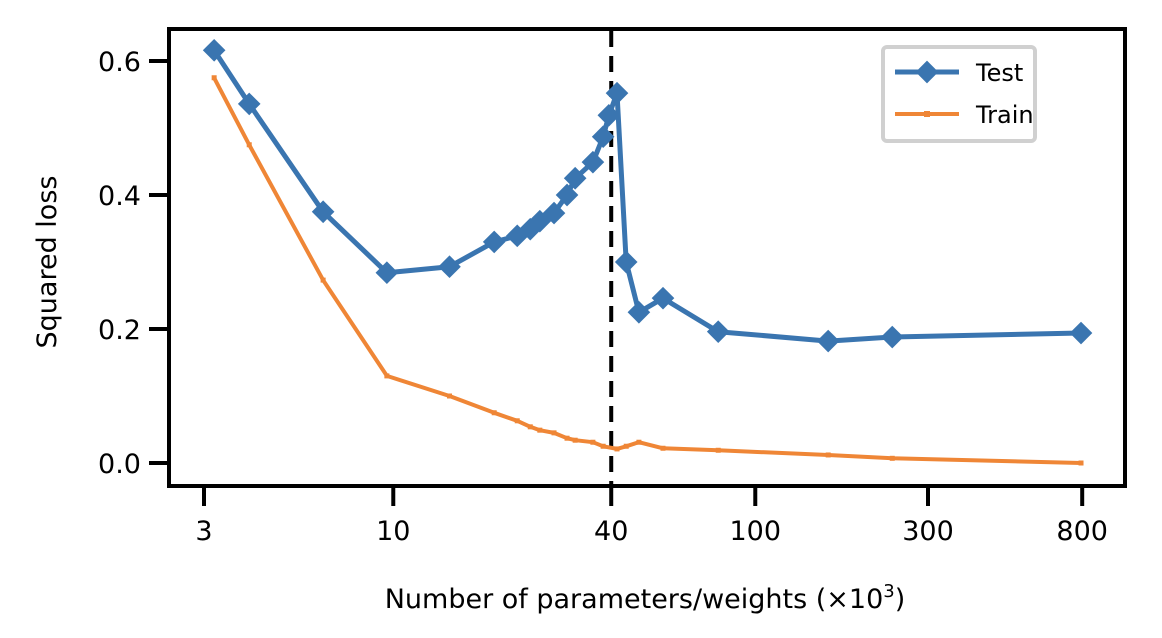 This screenshot has width=1162, height=638. Describe the element at coordinates (959, 94) in the screenshot. I see `legend: Test Train` at that location.